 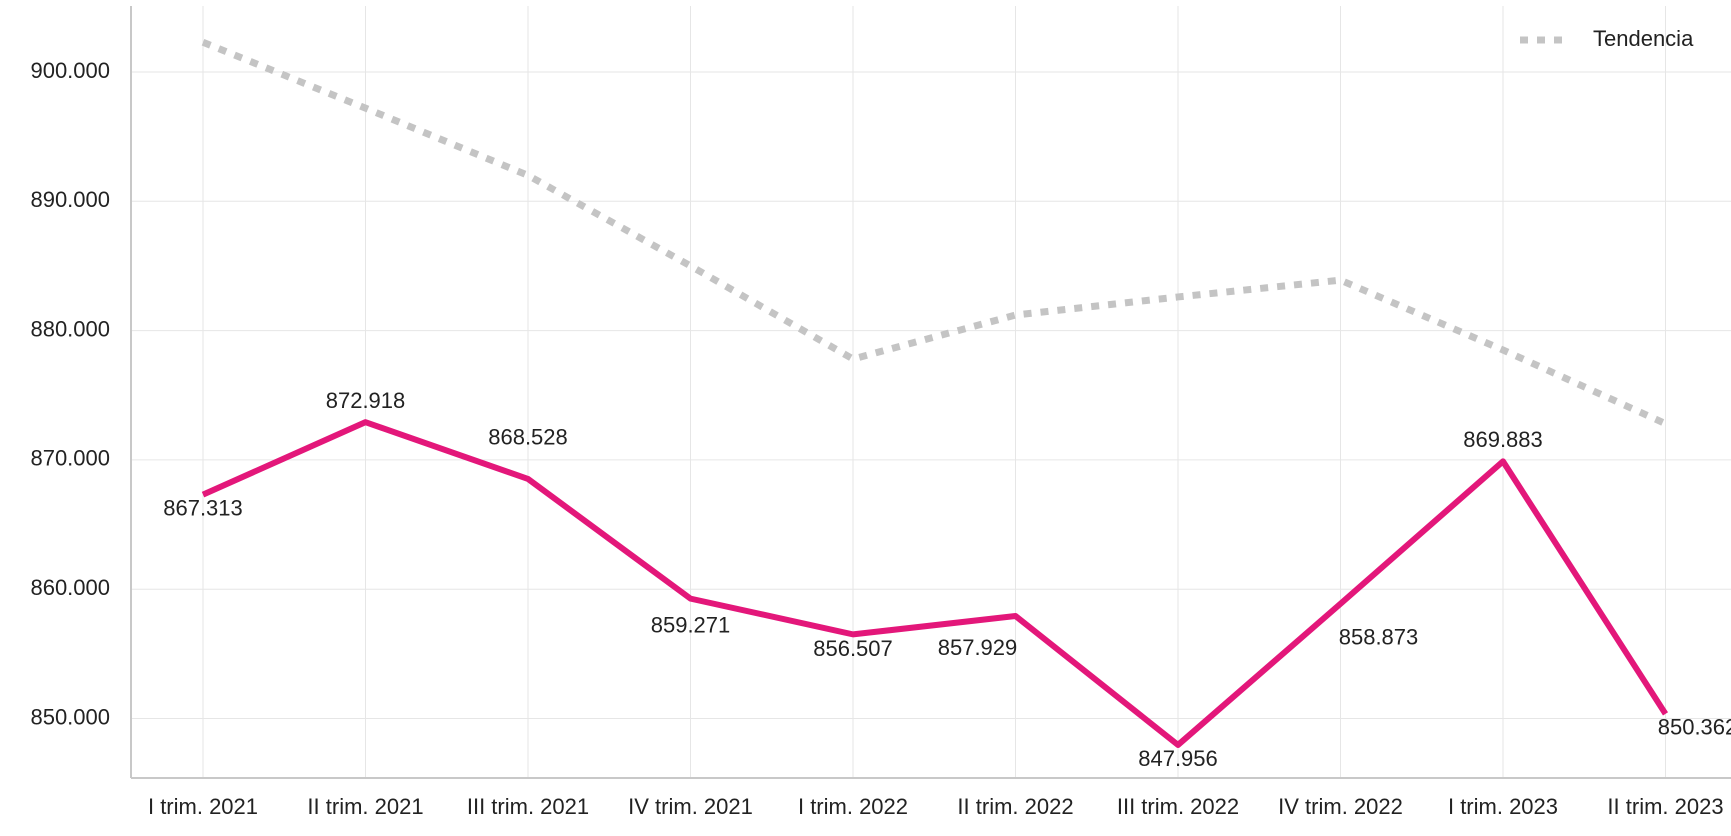 I want to click on data-label: 872.918, so click(x=366, y=400).